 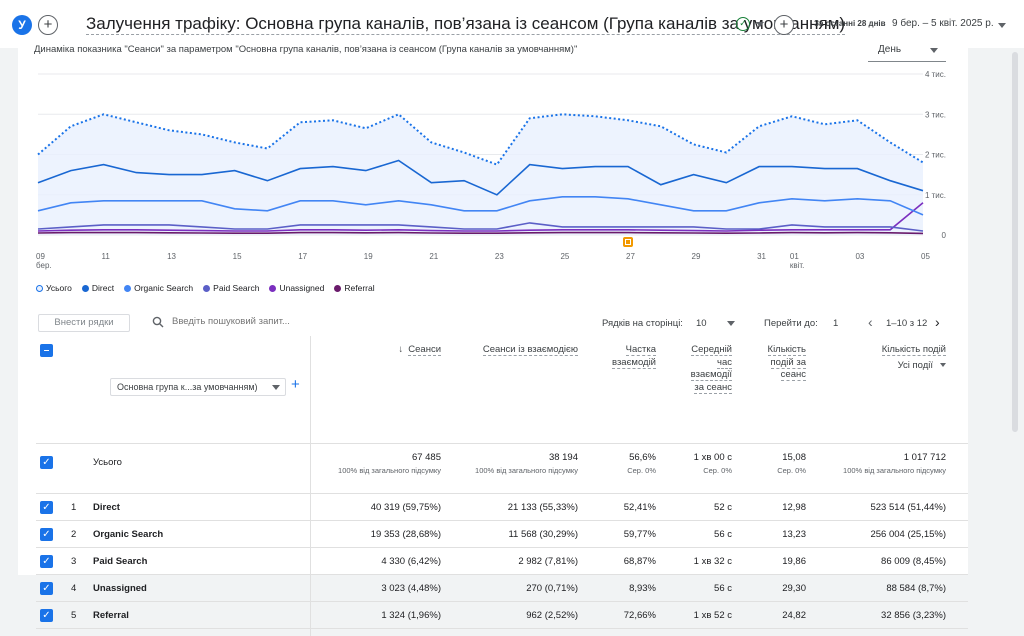 I want to click on x-tick-label: 21, so click(x=433, y=256).